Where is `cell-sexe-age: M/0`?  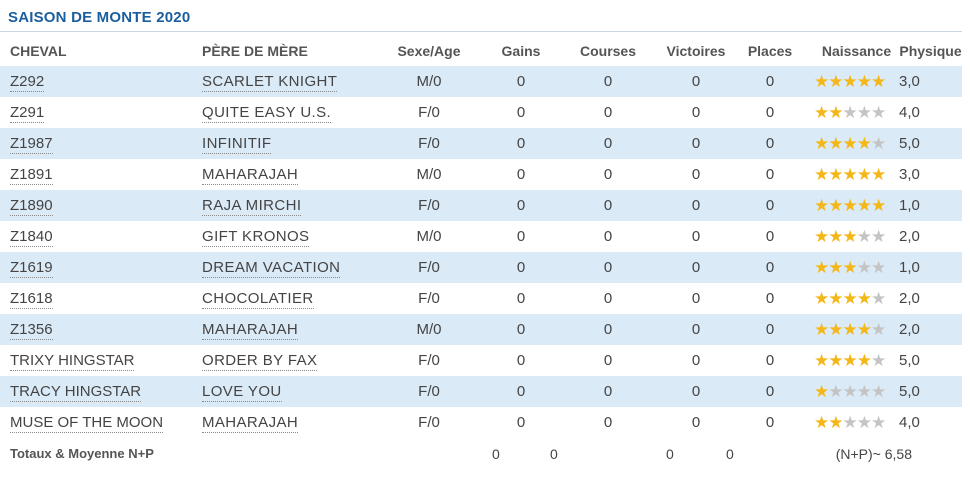 cell-sexe-age: M/0 is located at coordinates (429, 236).